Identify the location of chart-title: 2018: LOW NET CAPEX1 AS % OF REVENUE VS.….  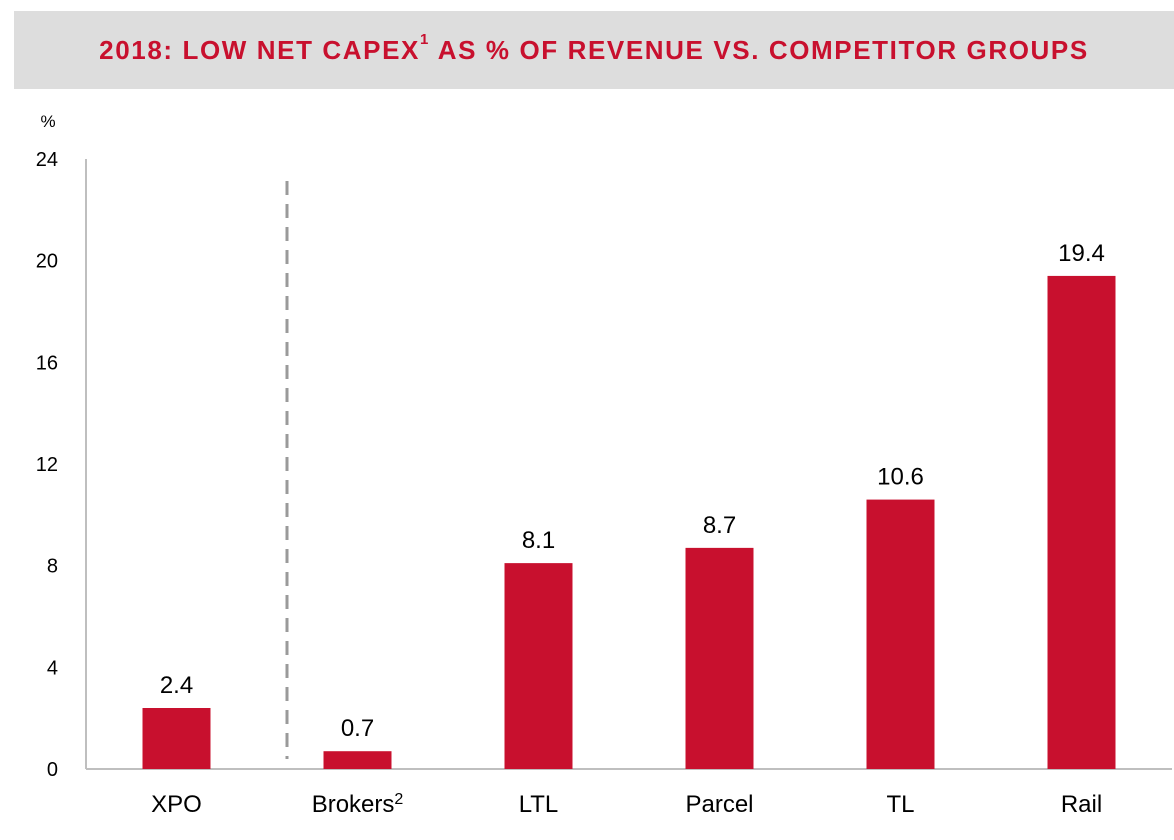
(594, 48).